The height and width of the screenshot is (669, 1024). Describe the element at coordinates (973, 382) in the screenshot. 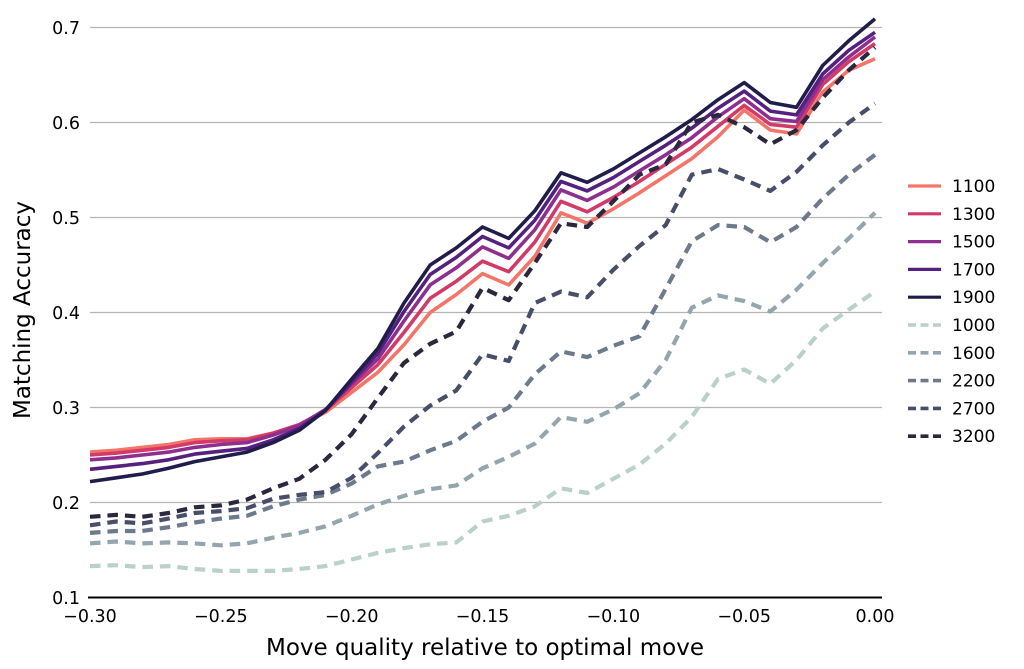

I see `legend-label-2200: 2200` at that location.